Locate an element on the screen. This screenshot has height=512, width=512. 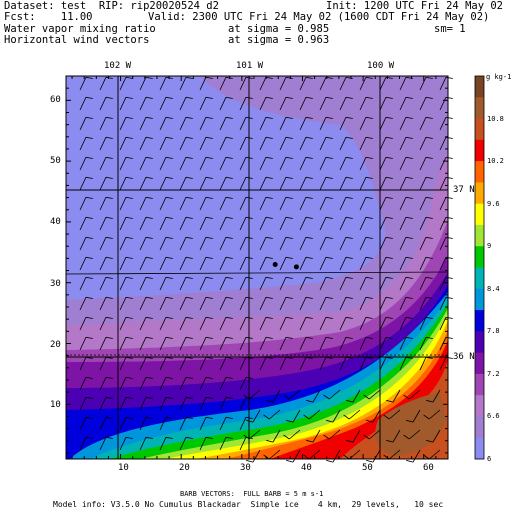
y-tick-60: 60 is located at coordinates (55, 100).